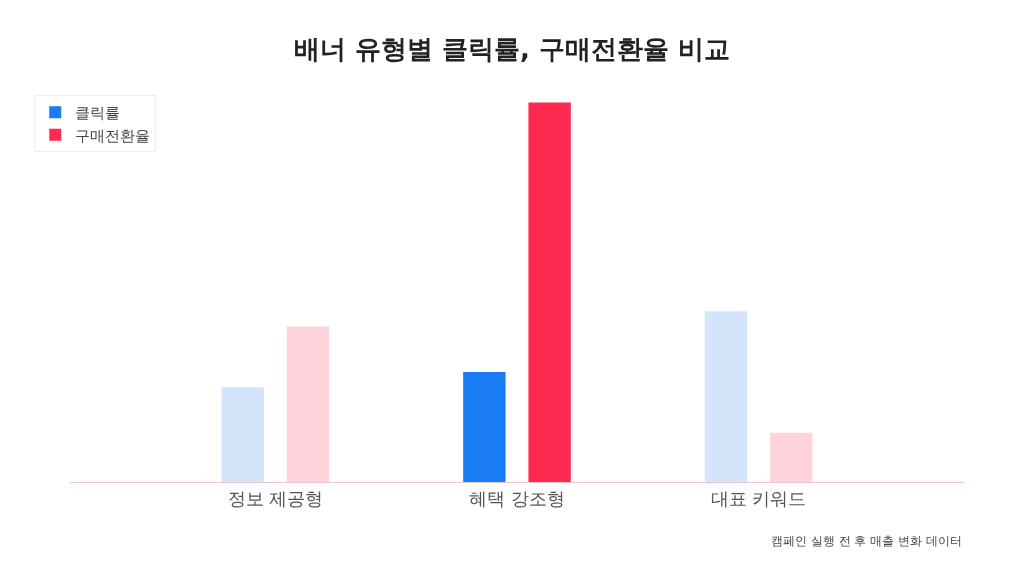 The width and height of the screenshot is (1024, 567). Describe the element at coordinates (275, 498) in the screenshot. I see `x-tick-label: 정보 제공형` at that location.